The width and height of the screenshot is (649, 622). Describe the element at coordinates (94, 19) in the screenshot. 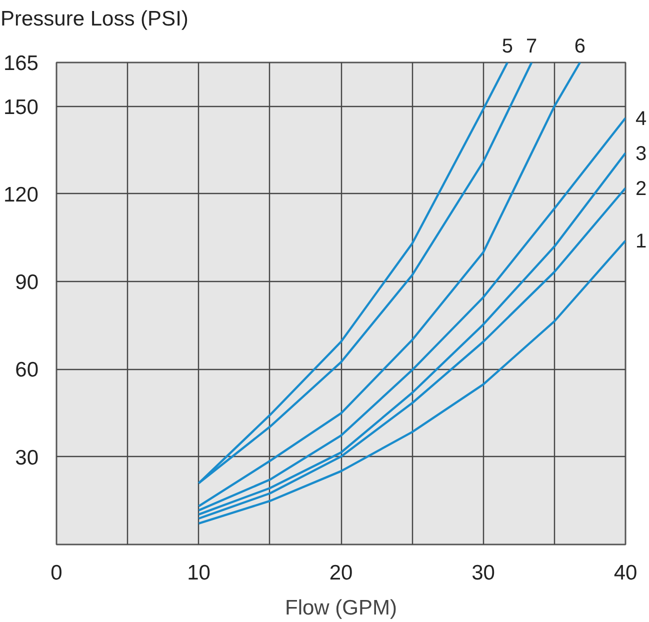

I see `y-axis-title: Pressure Loss (PSI)` at that location.